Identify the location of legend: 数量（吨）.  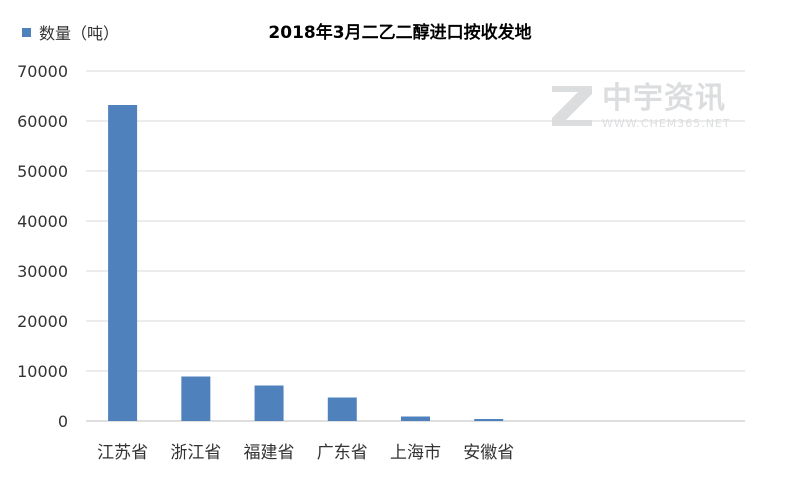
(70, 32).